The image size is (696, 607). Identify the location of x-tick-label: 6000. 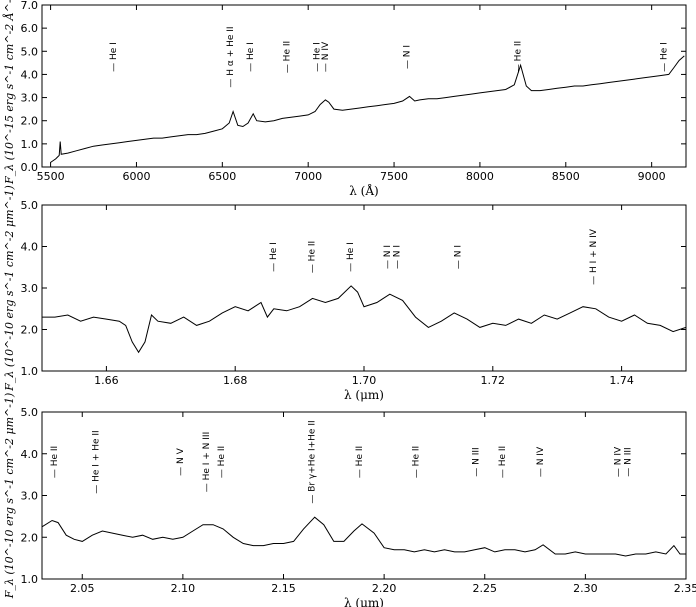
(136, 176).